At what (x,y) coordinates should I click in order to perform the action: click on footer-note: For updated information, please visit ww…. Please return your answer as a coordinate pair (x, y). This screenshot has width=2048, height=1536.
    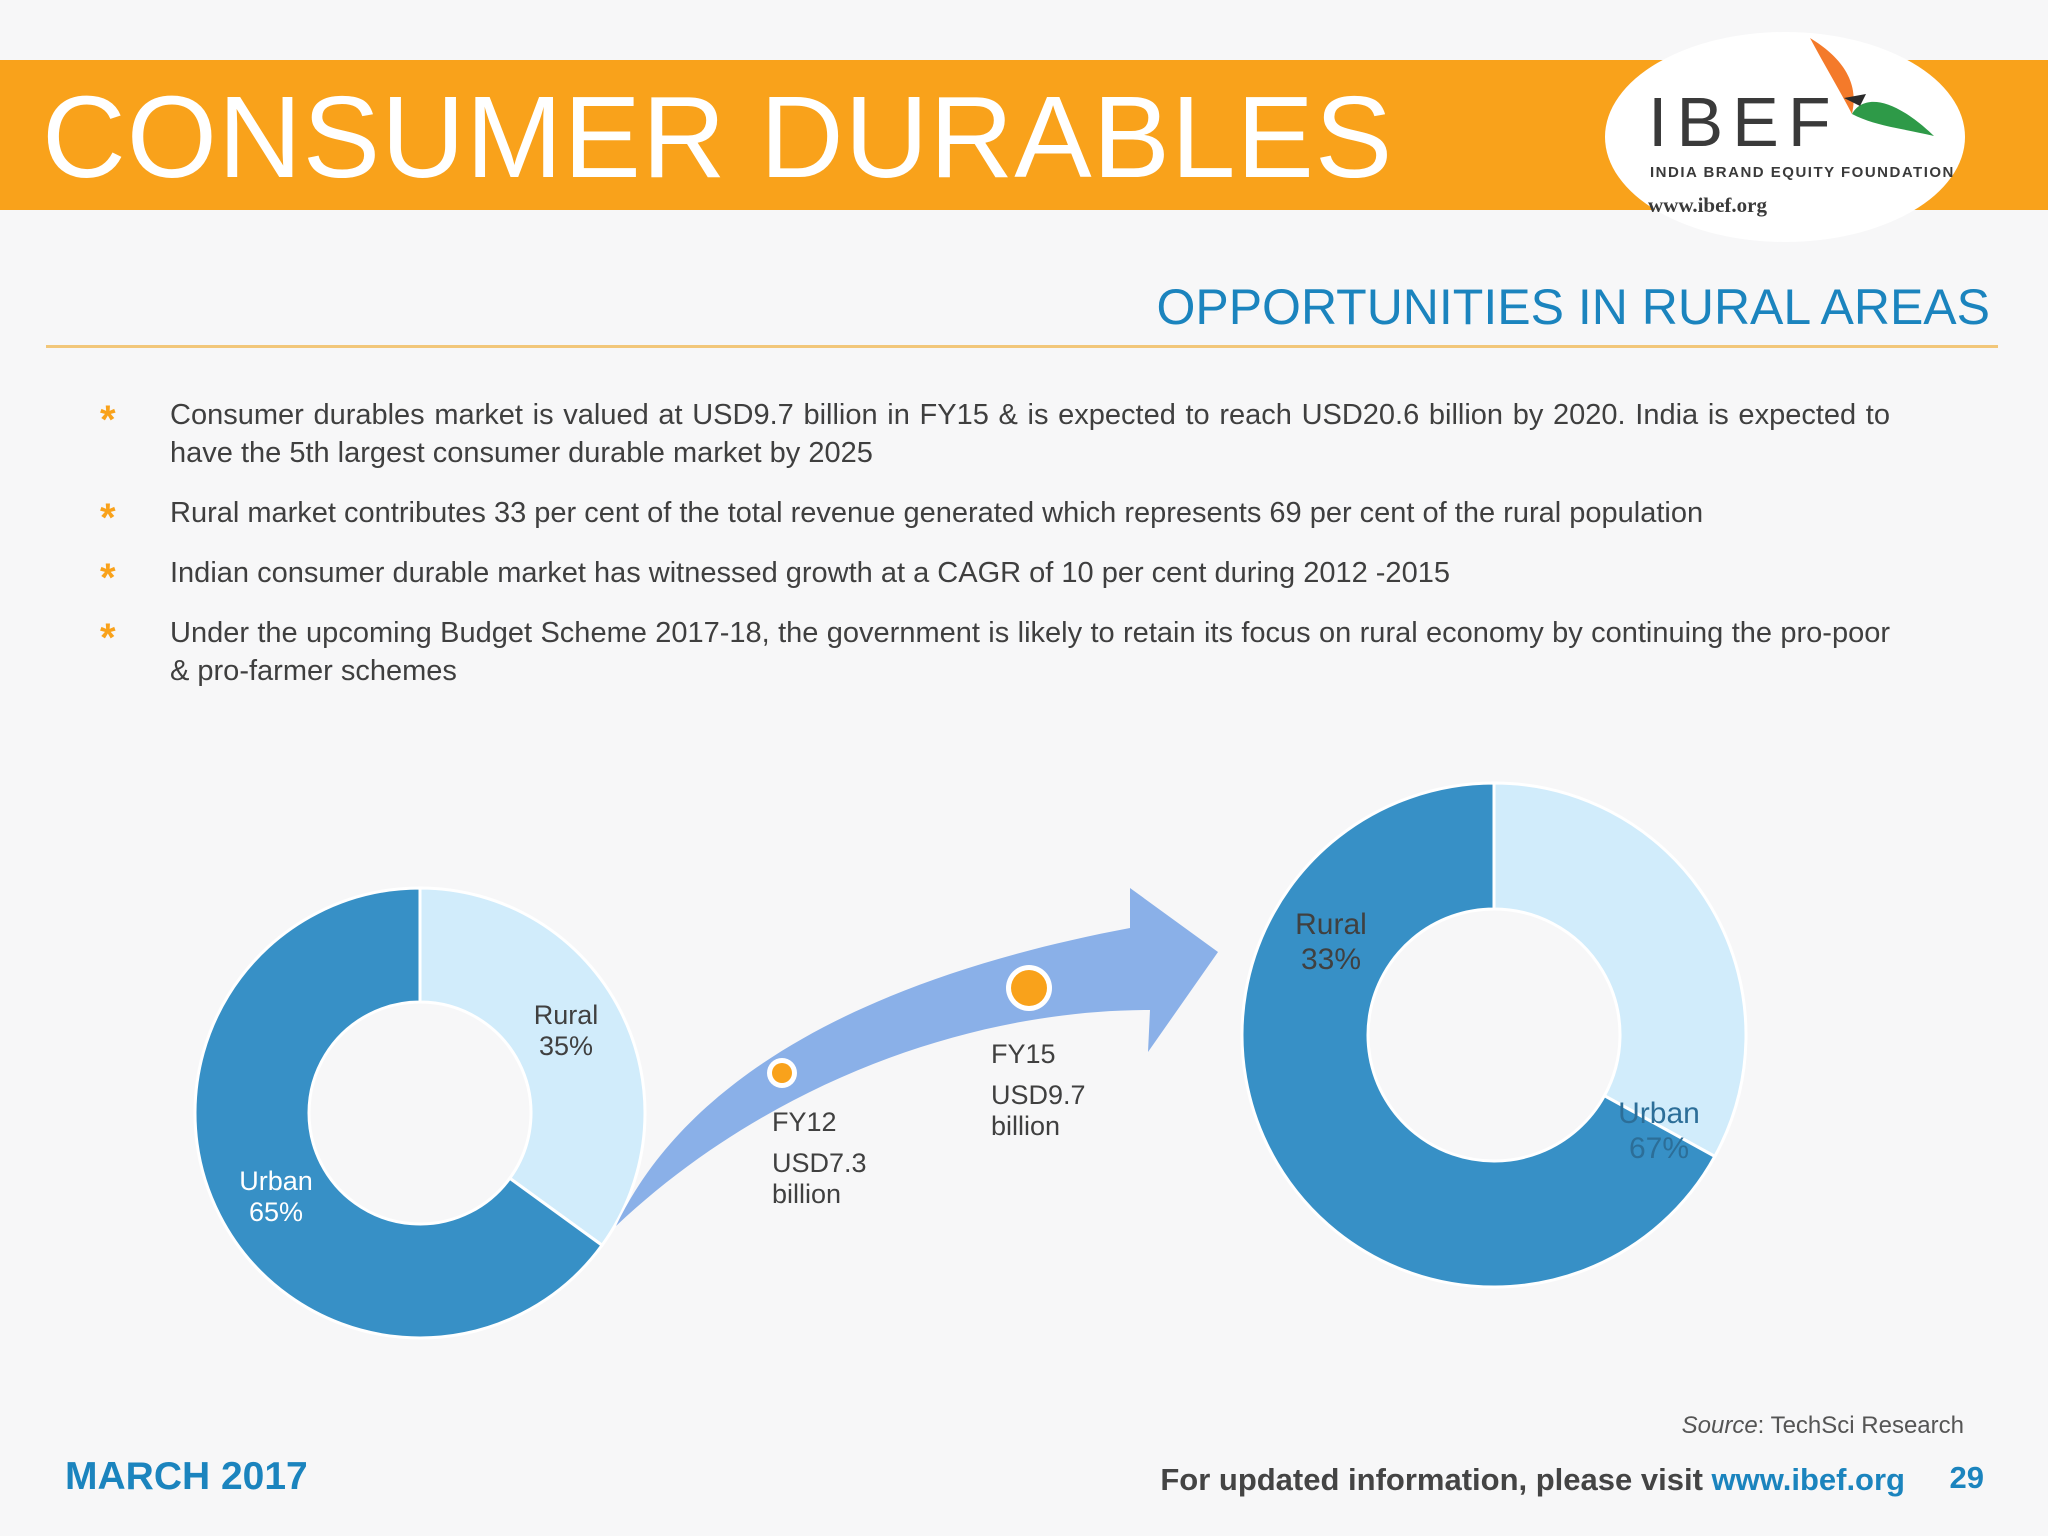
    Looking at the image, I should click on (1532, 1480).